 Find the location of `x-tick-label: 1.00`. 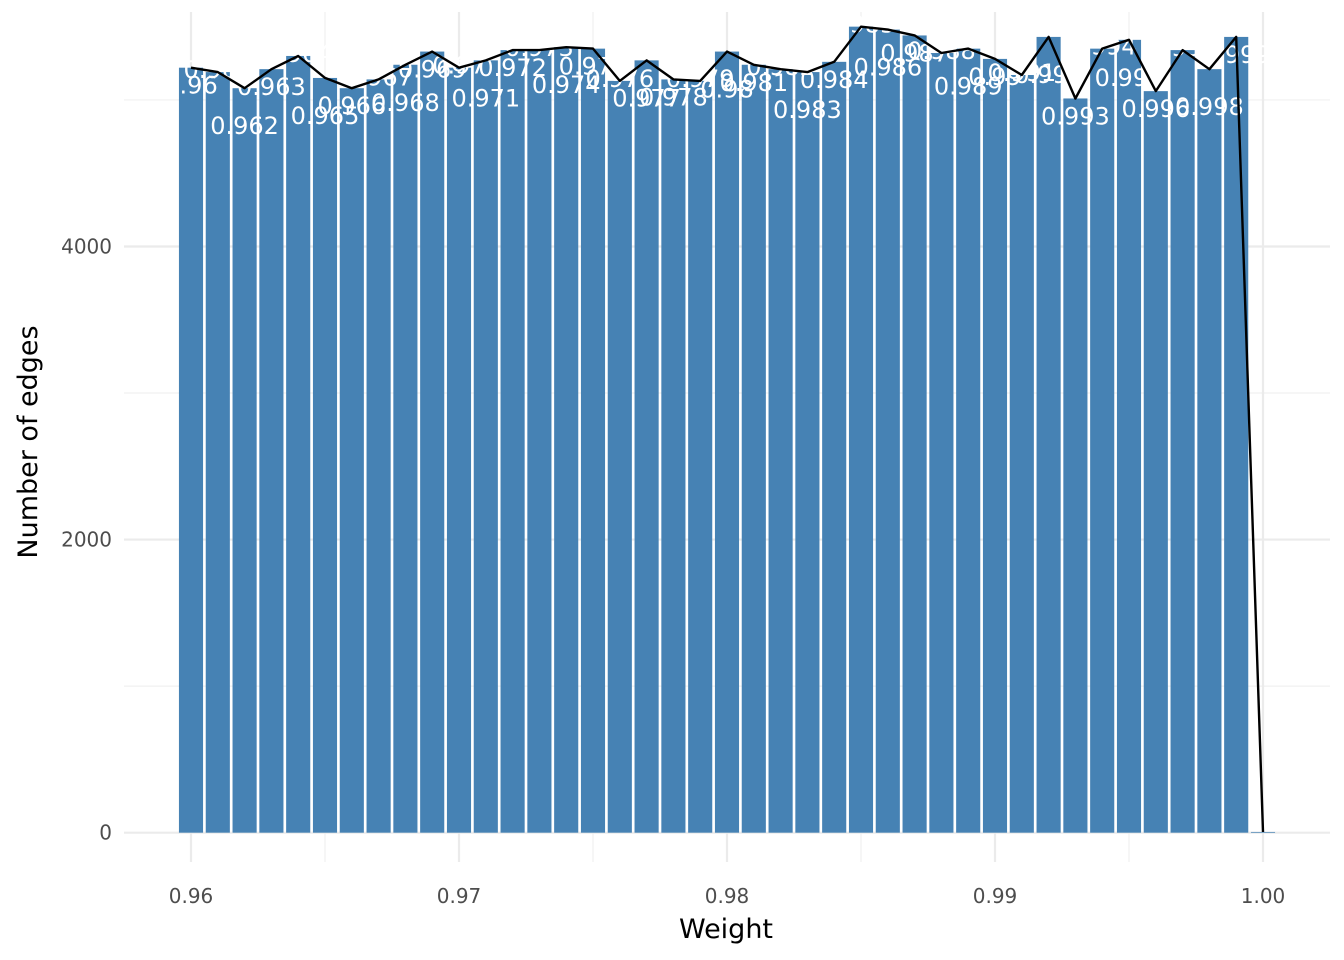

x-tick-label: 1.00 is located at coordinates (1263, 896).